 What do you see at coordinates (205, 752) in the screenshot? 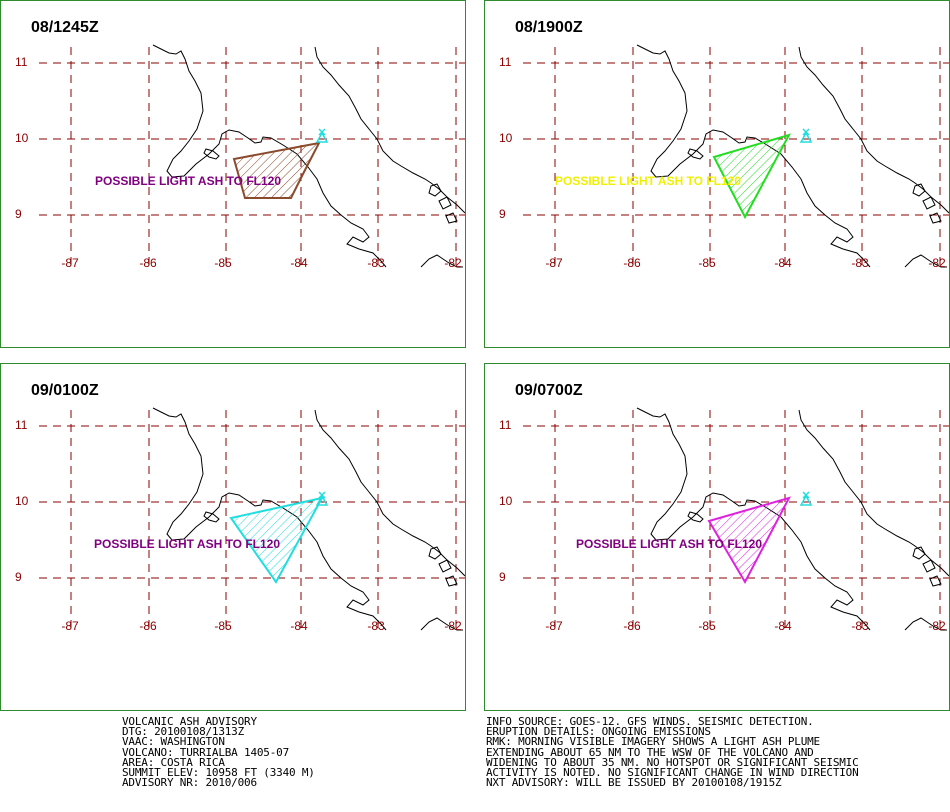
I see `advisory-line: VOLCANO: TURRIALBA 1405-07` at bounding box center [205, 752].